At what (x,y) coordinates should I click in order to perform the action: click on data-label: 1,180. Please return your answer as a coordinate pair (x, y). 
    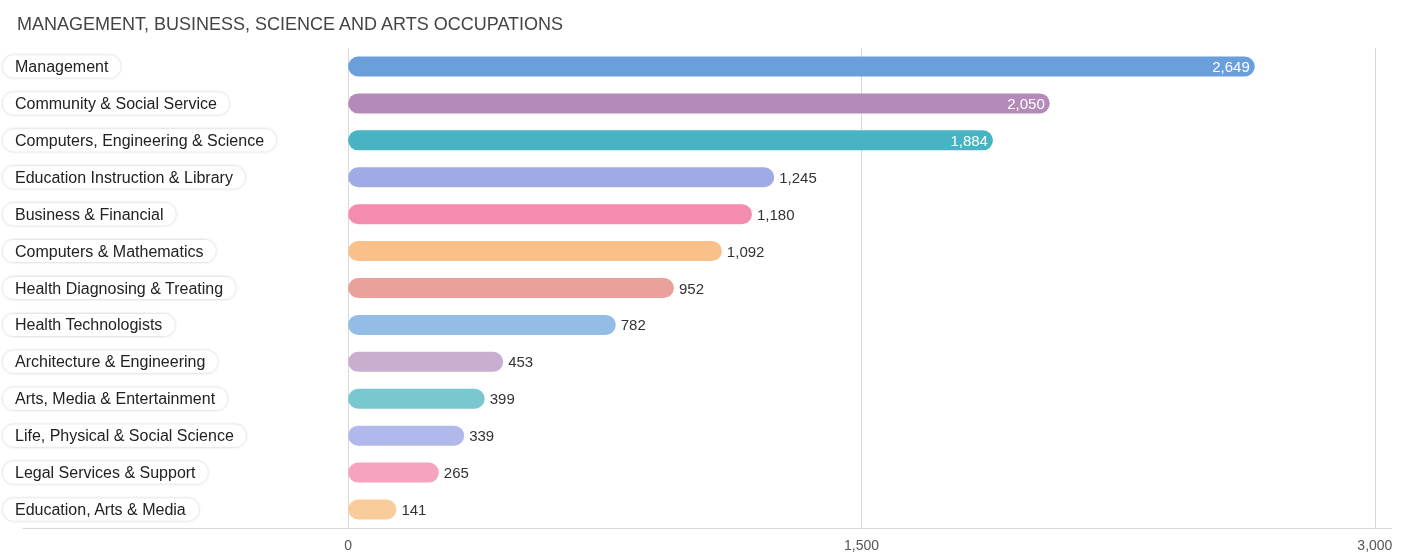
    Looking at the image, I should click on (775, 214).